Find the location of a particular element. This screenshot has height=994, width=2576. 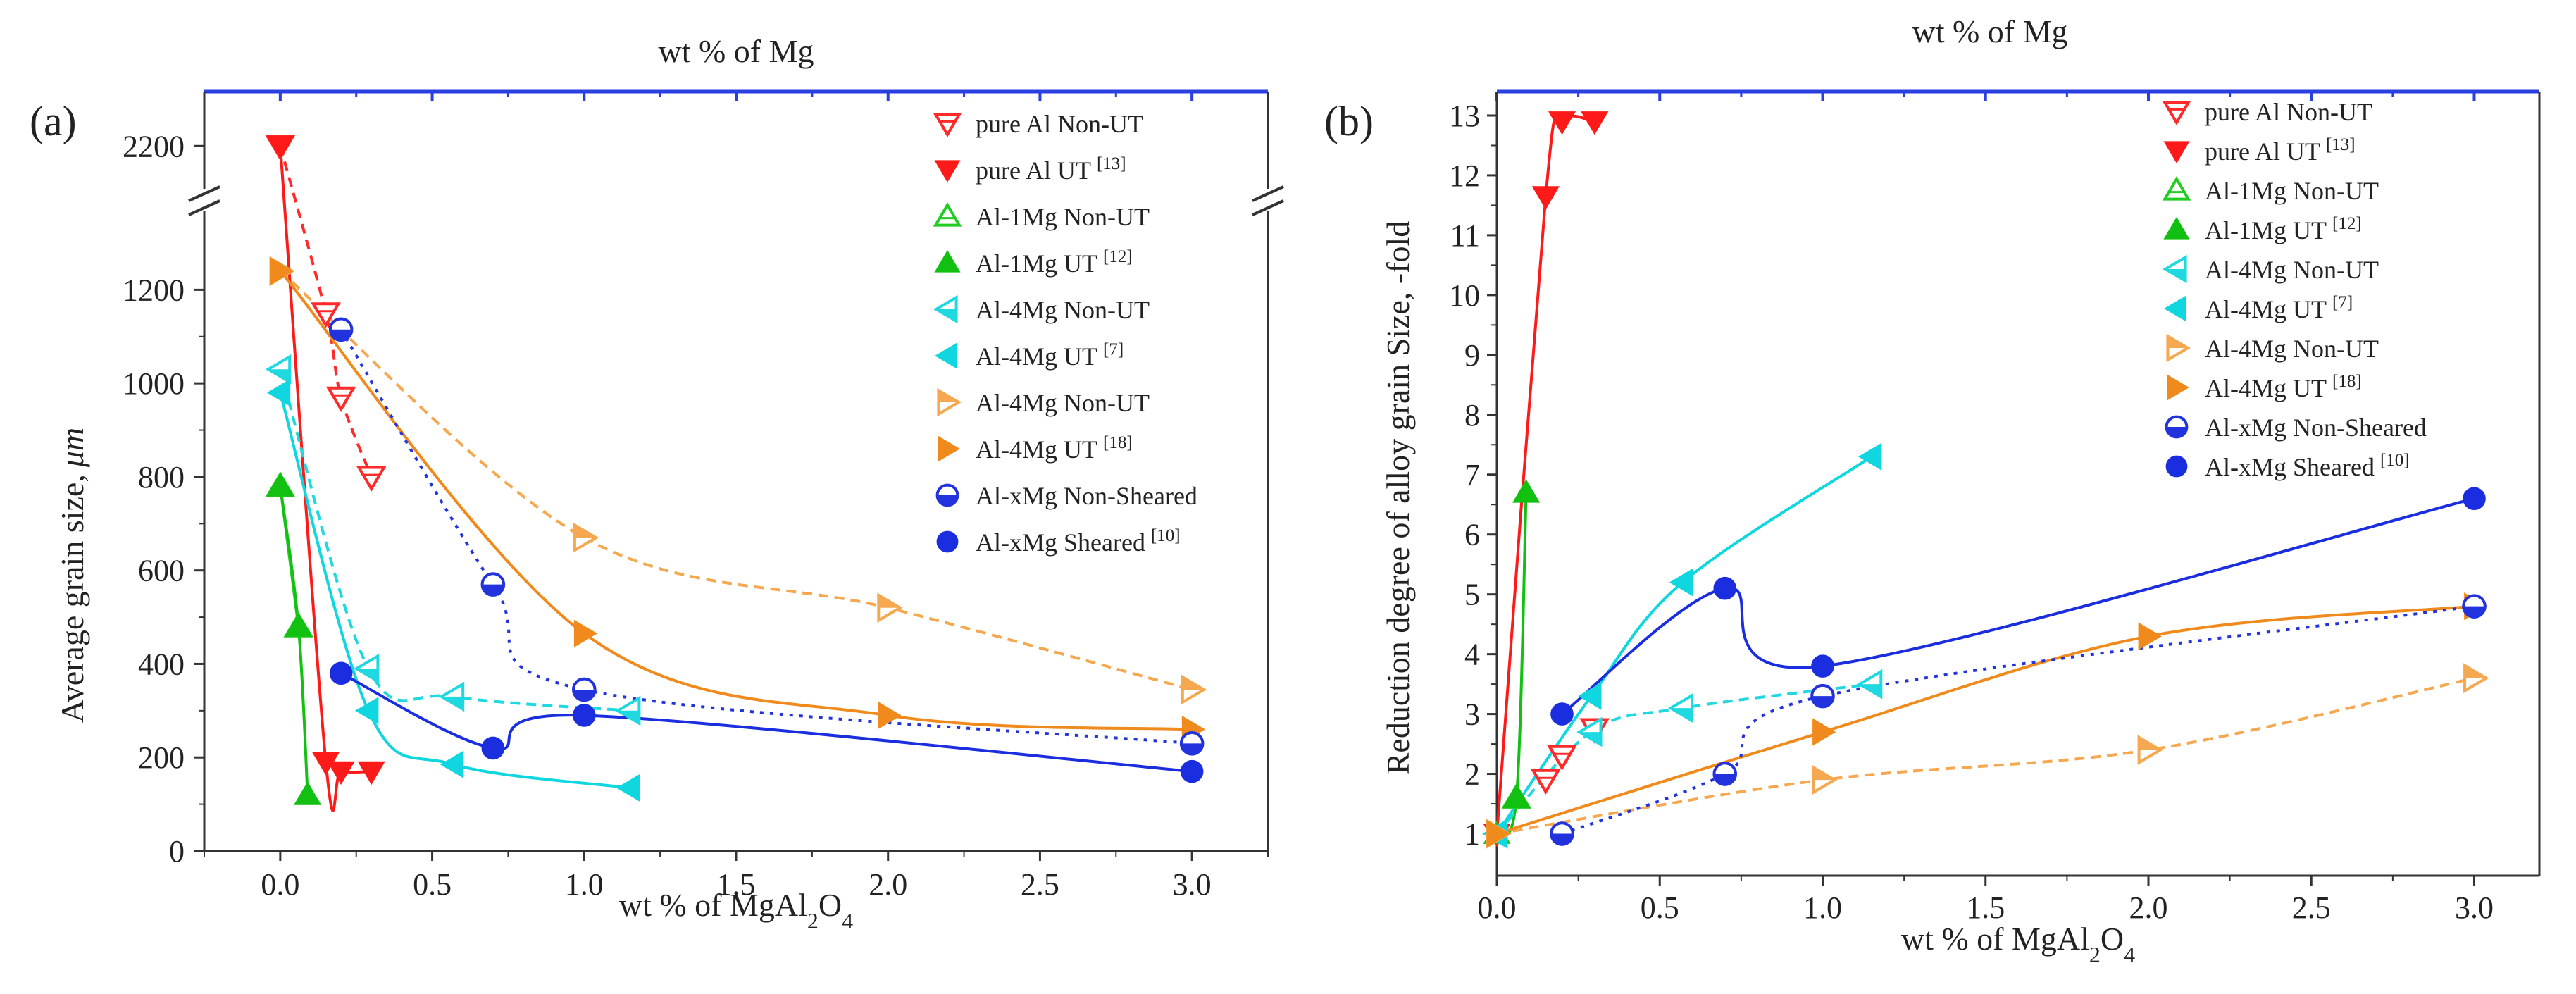

y-tick-label: 10 is located at coordinates (1464, 295).